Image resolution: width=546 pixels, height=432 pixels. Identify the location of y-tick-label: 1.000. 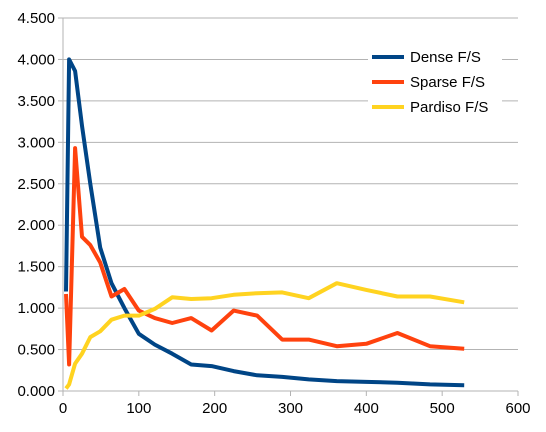
(36, 308).